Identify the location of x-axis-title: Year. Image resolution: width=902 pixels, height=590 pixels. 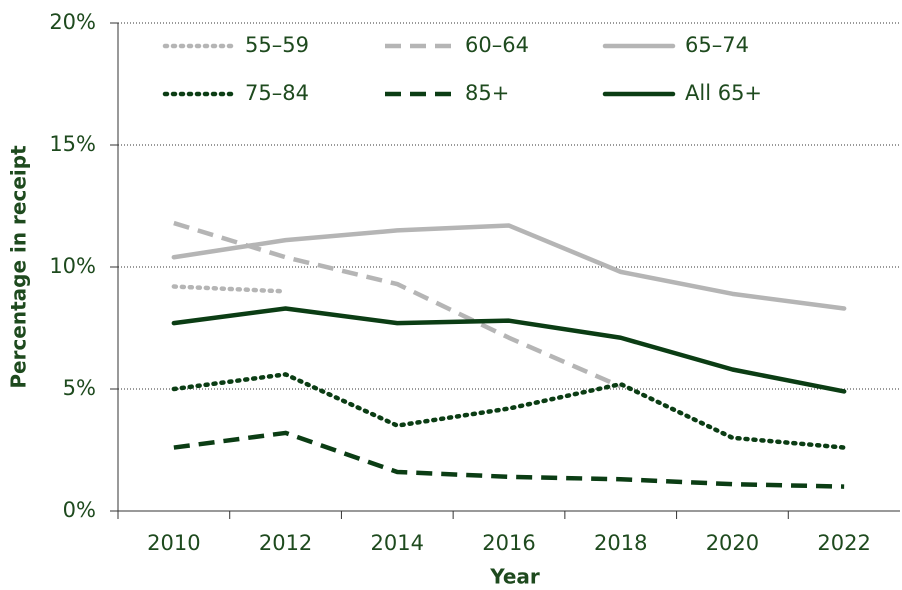
(514, 577).